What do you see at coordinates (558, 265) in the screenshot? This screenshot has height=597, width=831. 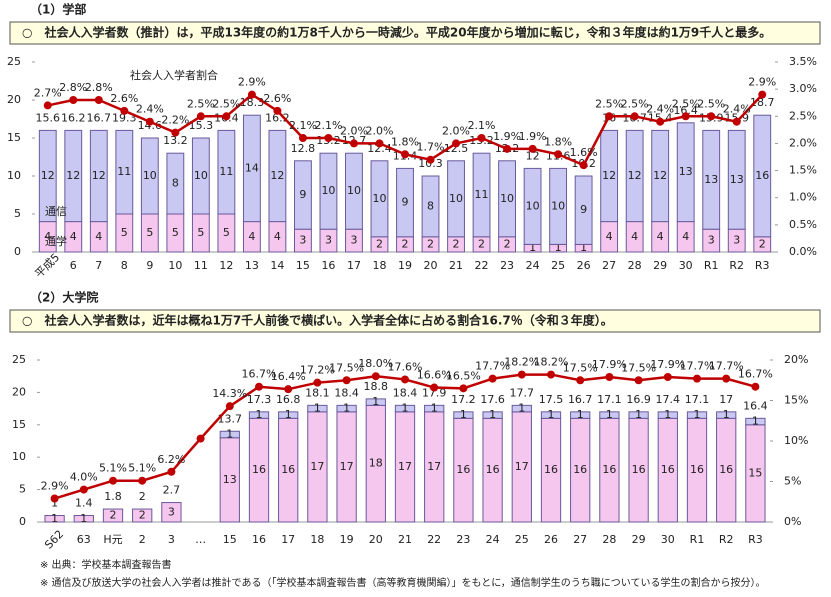 I see `x-tick-label: 25` at bounding box center [558, 265].